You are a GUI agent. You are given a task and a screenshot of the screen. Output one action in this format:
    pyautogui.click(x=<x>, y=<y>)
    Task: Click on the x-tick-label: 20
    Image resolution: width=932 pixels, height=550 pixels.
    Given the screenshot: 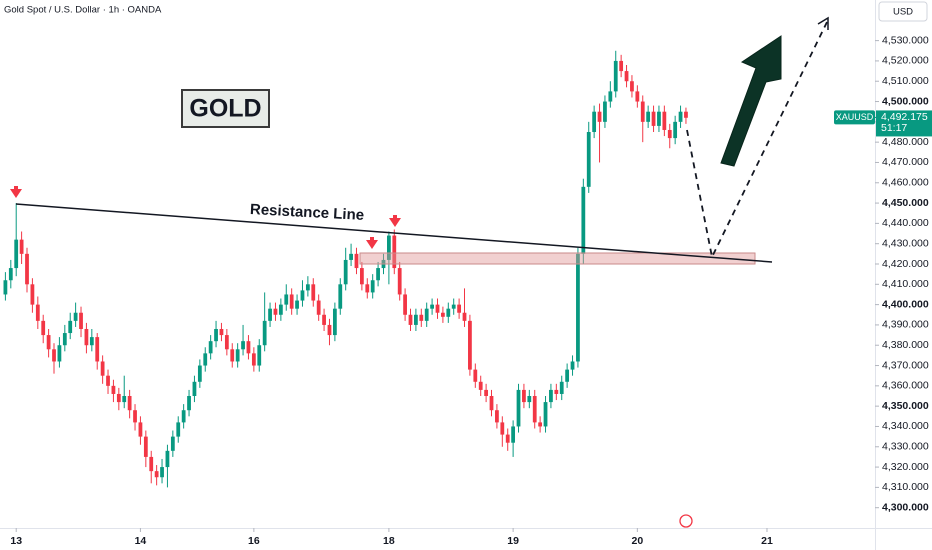 What is the action you would take?
    pyautogui.click(x=638, y=541)
    